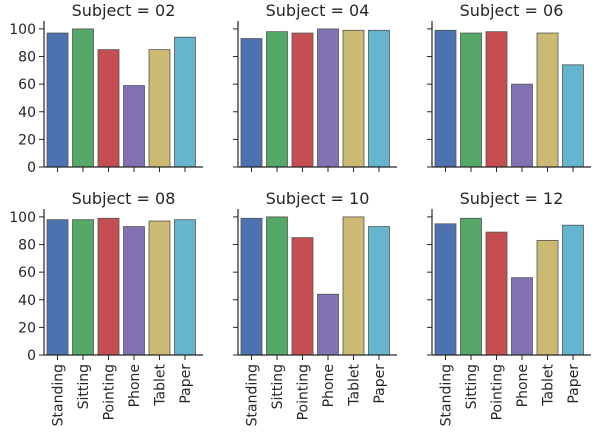  I want to click on panel-title: Subject = 06, so click(512, 10).